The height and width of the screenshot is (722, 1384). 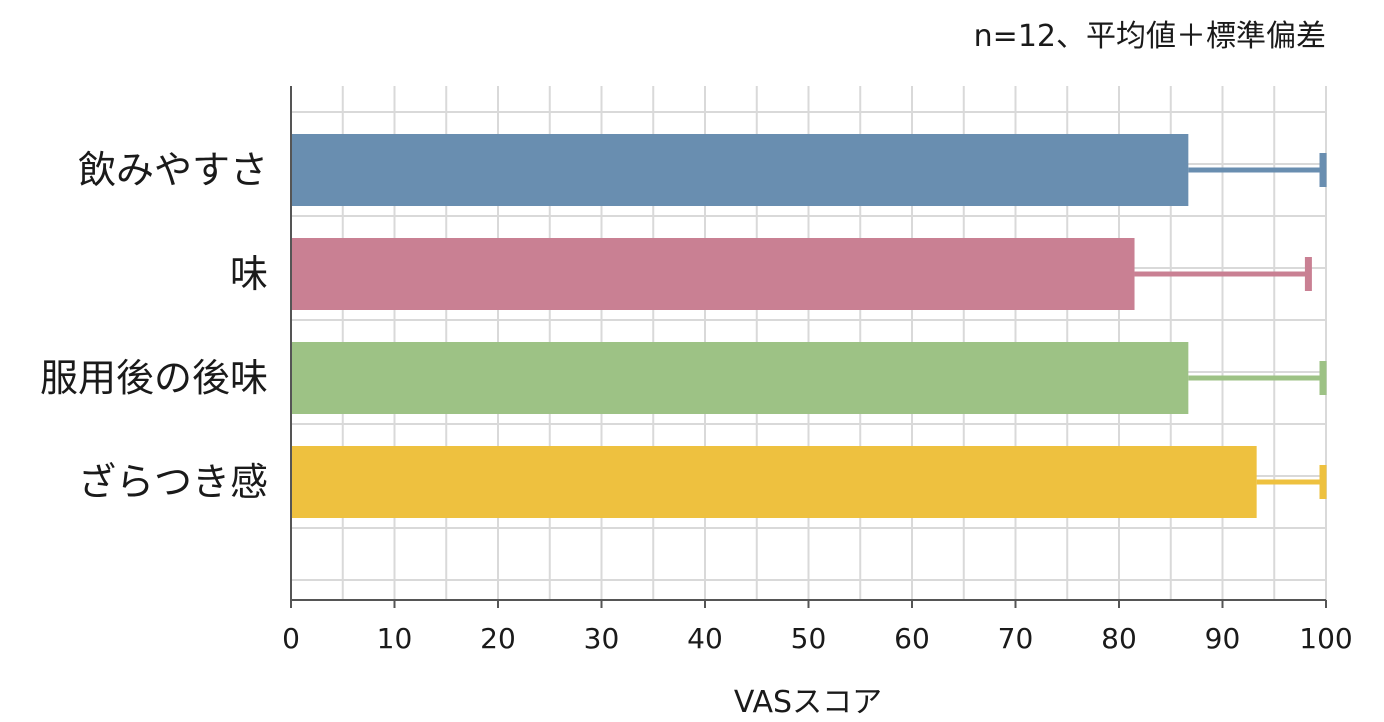 What do you see at coordinates (1150, 36) in the screenshot?
I see `chart-note: n=12、平均値＋標準偏差` at bounding box center [1150, 36].